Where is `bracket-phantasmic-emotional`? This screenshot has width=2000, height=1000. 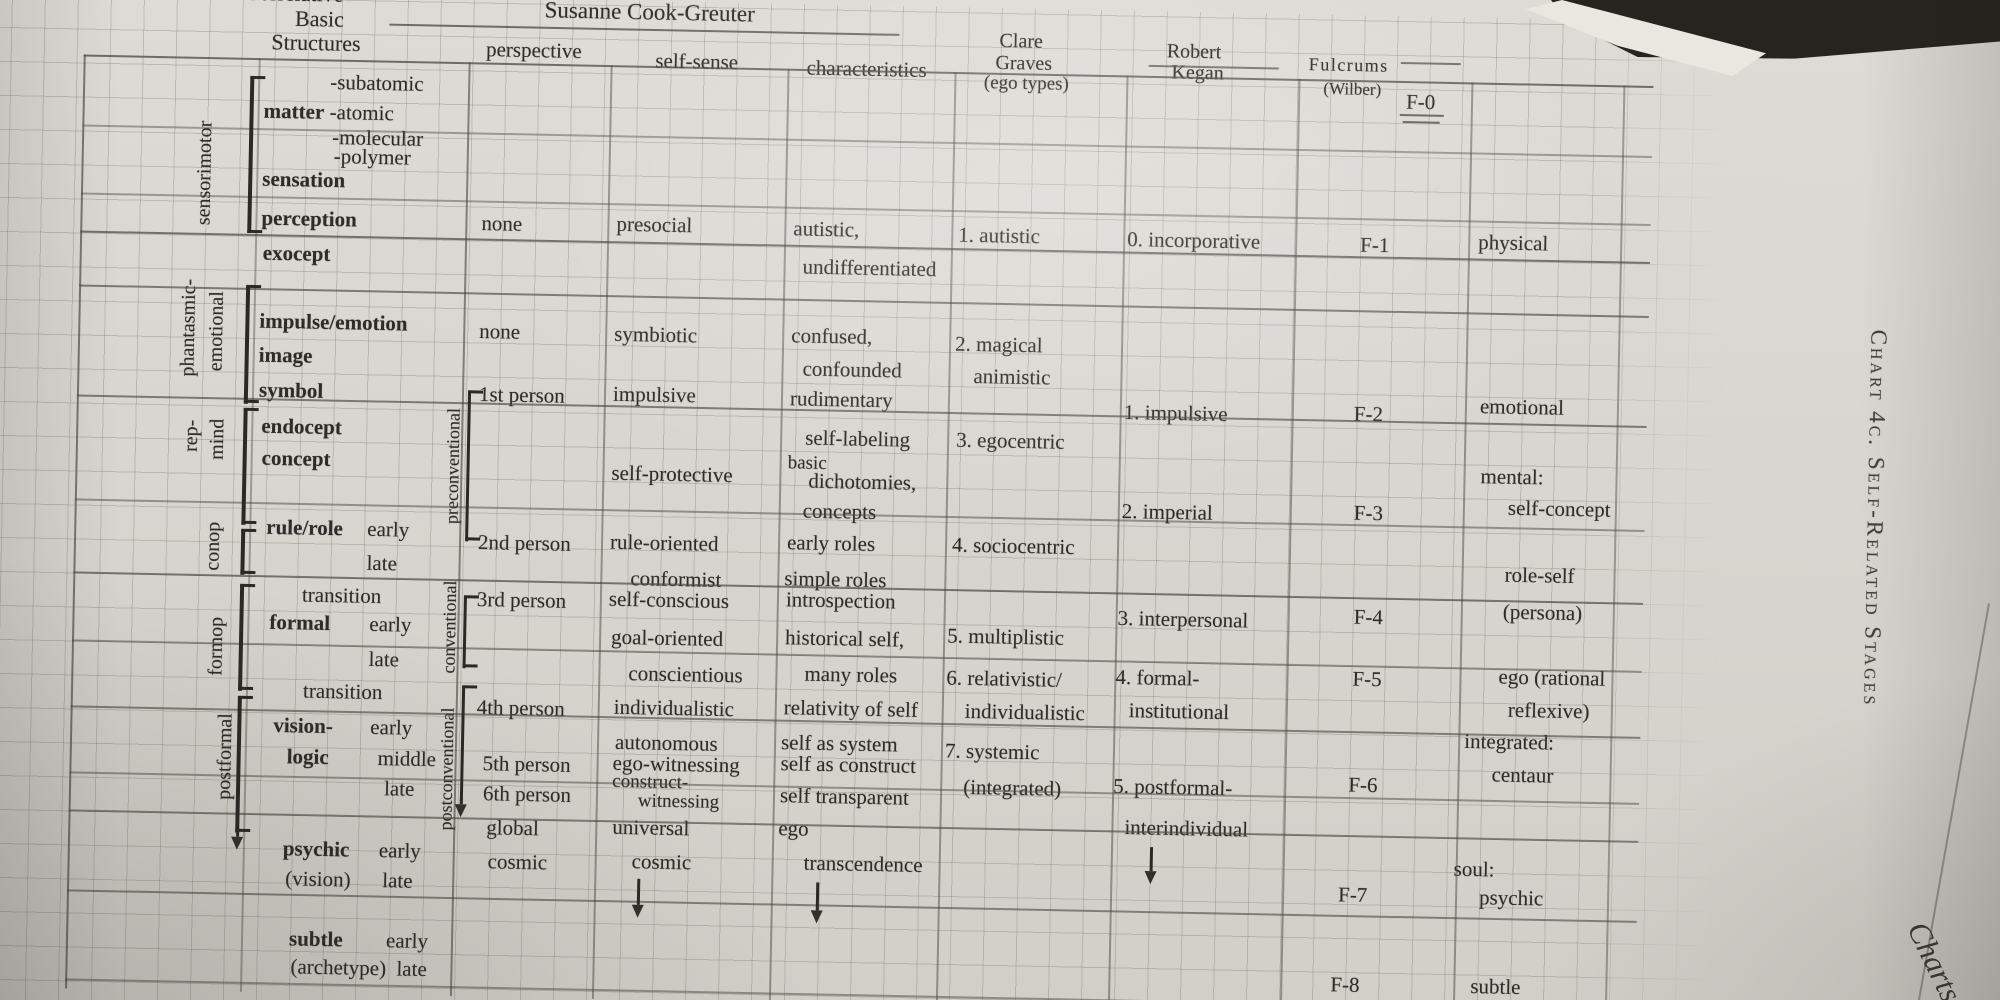
bracket-phantasmic-emotional is located at coordinates (247, 344).